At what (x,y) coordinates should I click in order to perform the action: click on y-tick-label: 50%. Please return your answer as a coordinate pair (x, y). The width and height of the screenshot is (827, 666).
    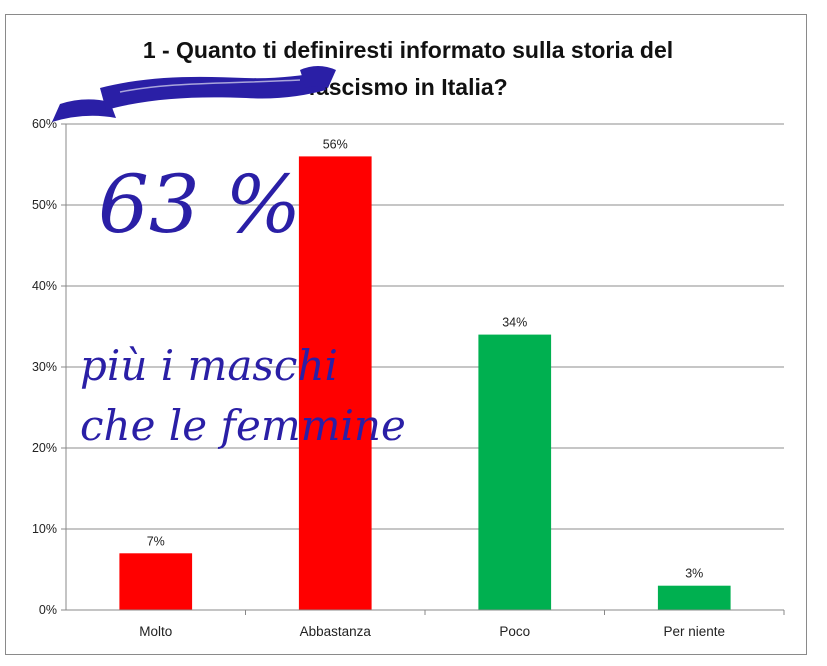
    Looking at the image, I should click on (44, 205).